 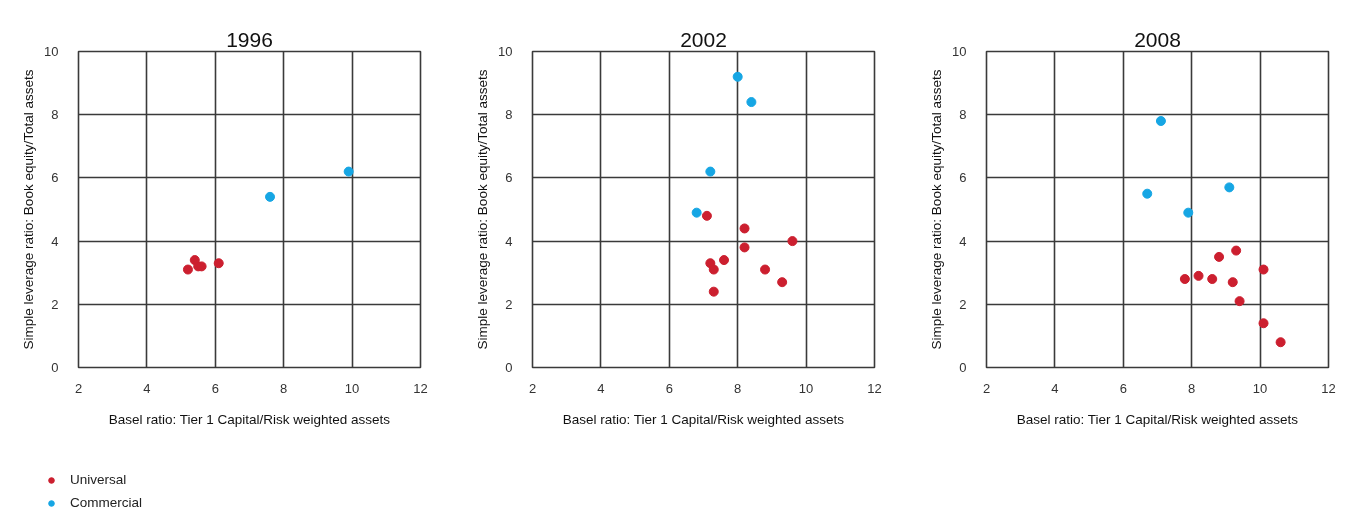 I want to click on legend-label: Universal, so click(x=98, y=479).